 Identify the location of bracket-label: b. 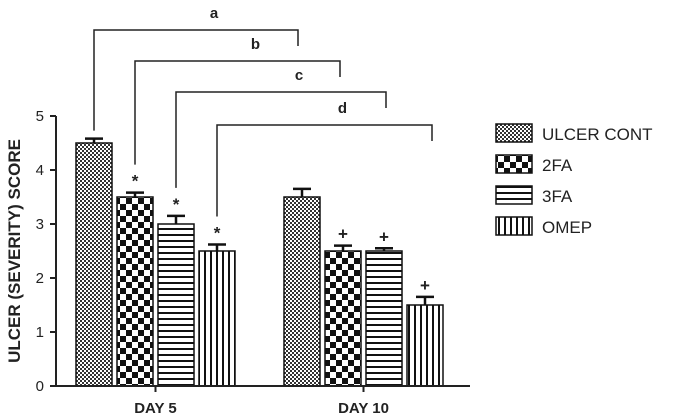
(255, 44).